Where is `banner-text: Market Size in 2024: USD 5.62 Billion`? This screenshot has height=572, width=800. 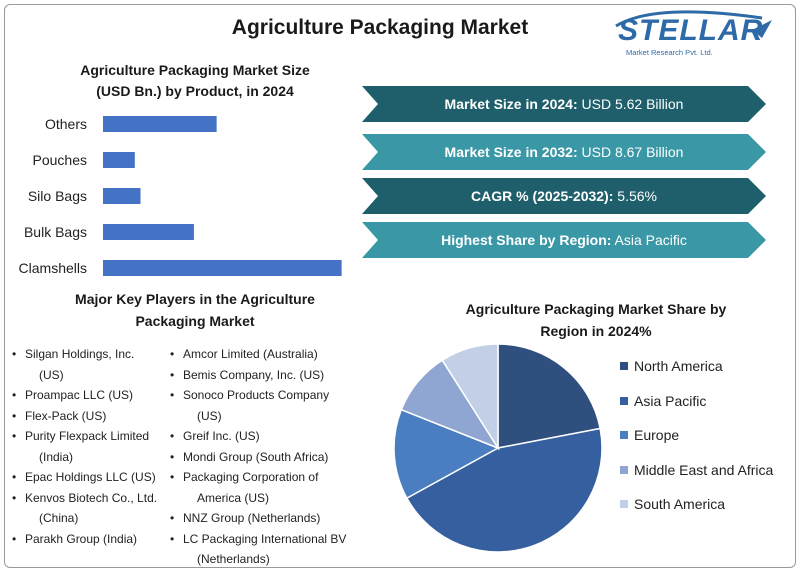
banner-text: Market Size in 2024: USD 5.62 Billion is located at coordinates (564, 104).